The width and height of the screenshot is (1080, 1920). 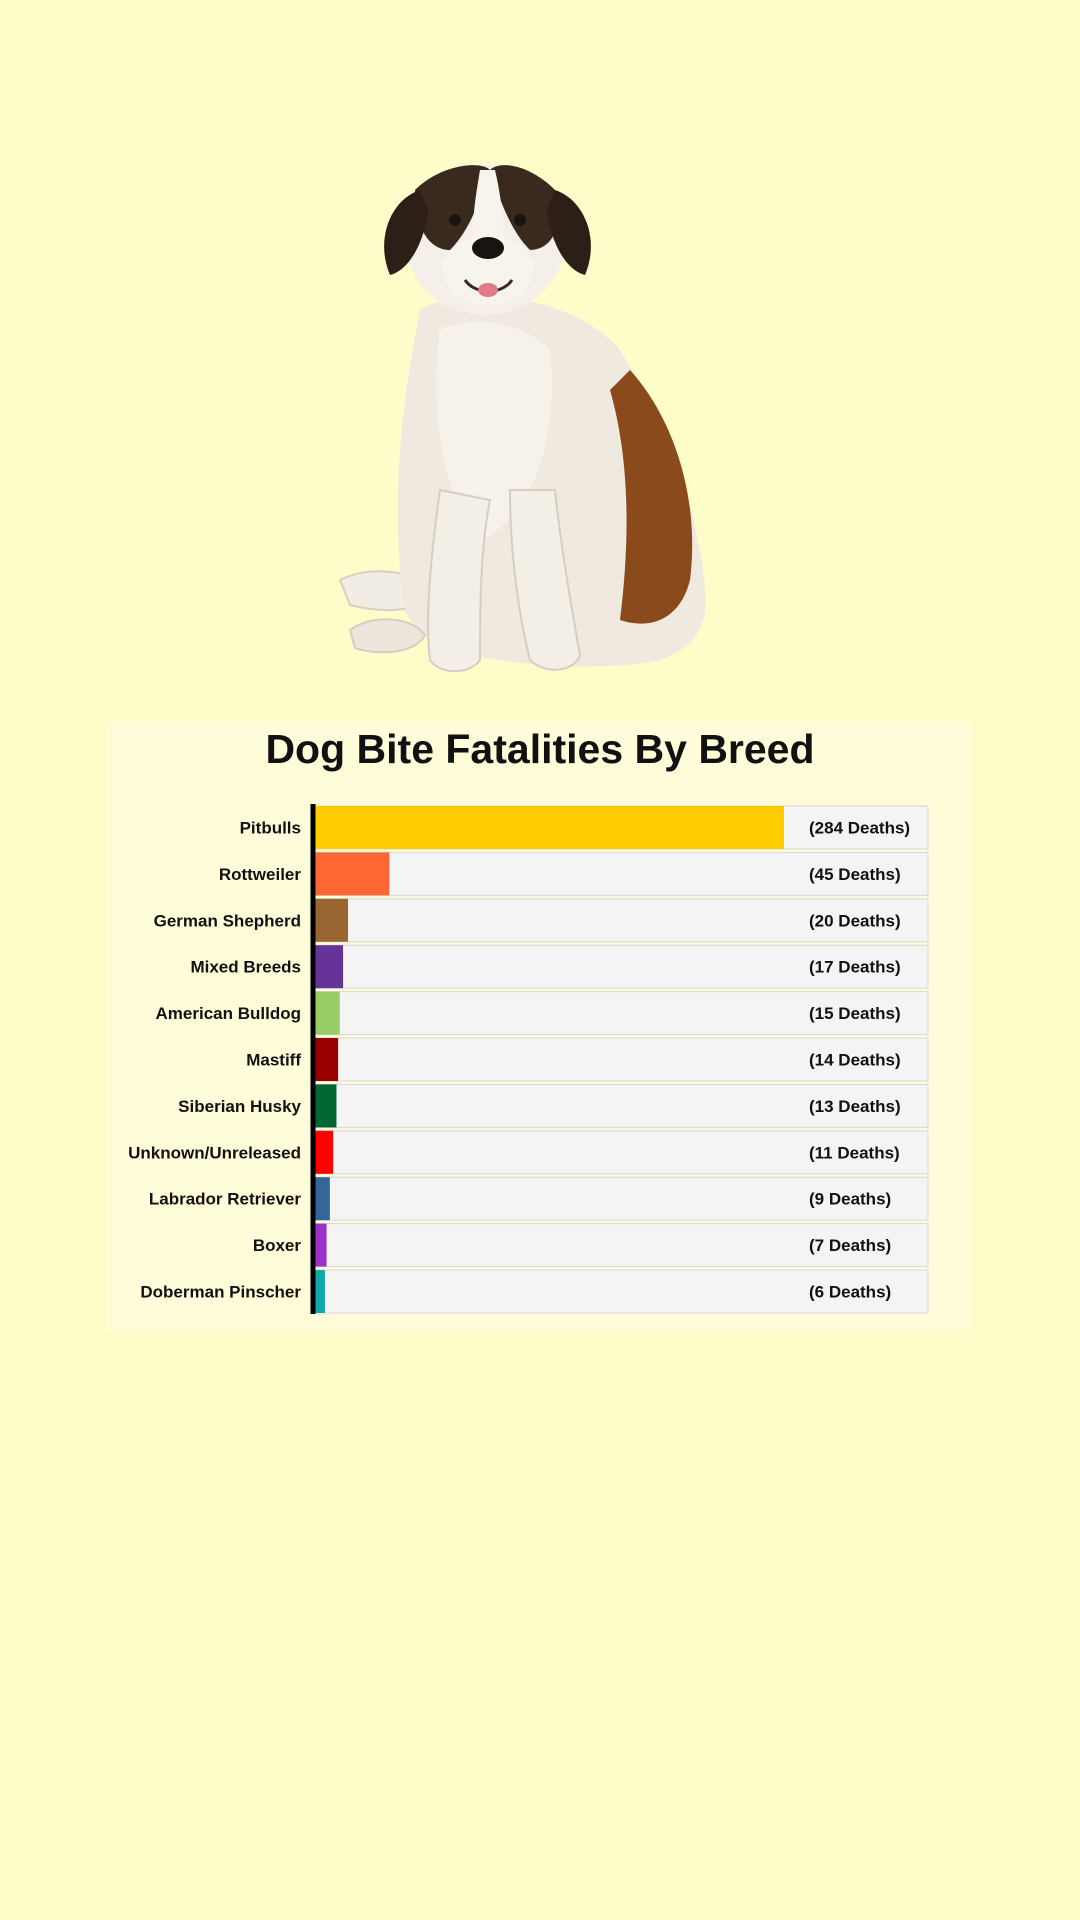 I want to click on chart-title: Dog Bite Fatalities By Breed, so click(x=540, y=749).